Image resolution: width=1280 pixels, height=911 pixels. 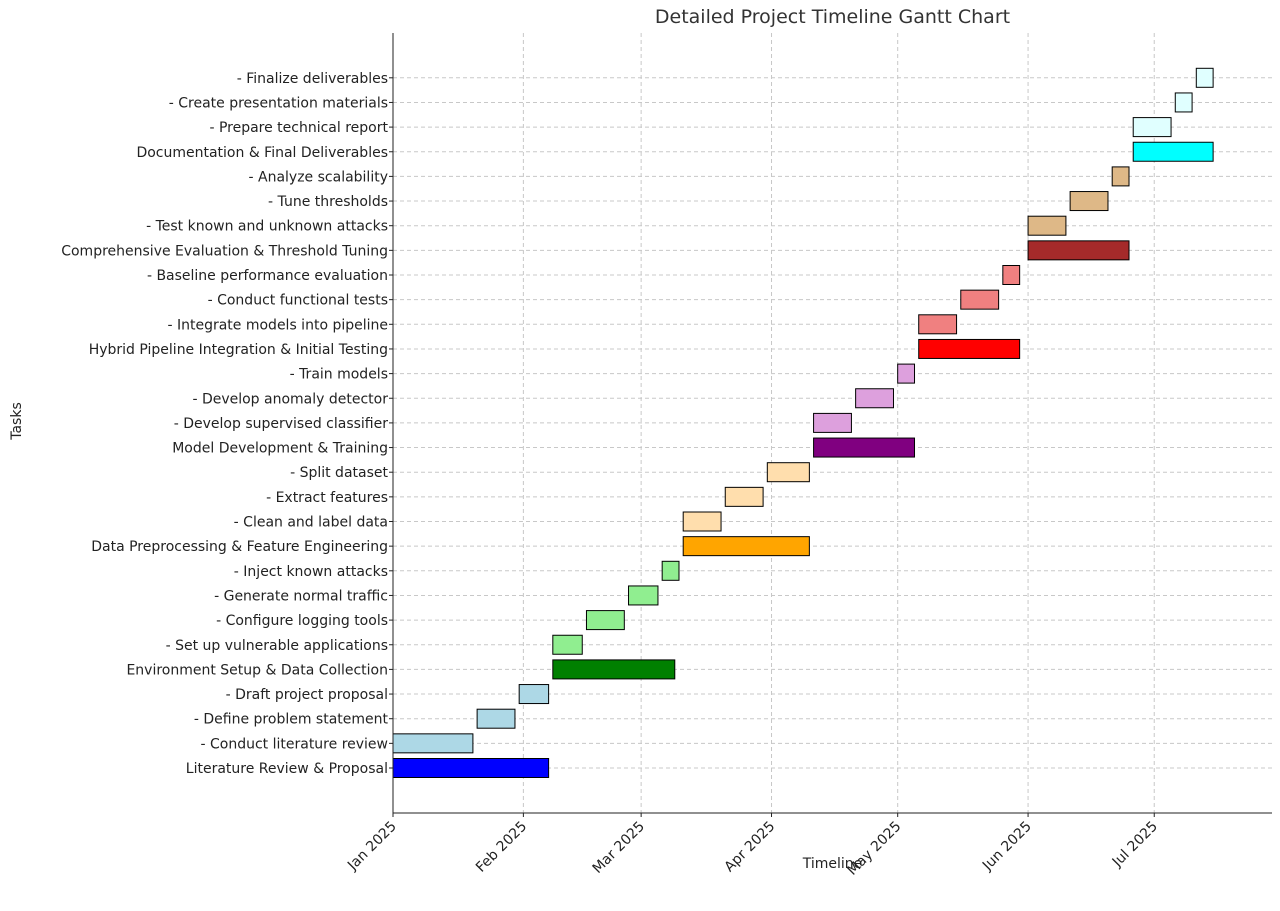 What do you see at coordinates (311, 523) in the screenshot?
I see `task-label: - Clean and label data` at bounding box center [311, 523].